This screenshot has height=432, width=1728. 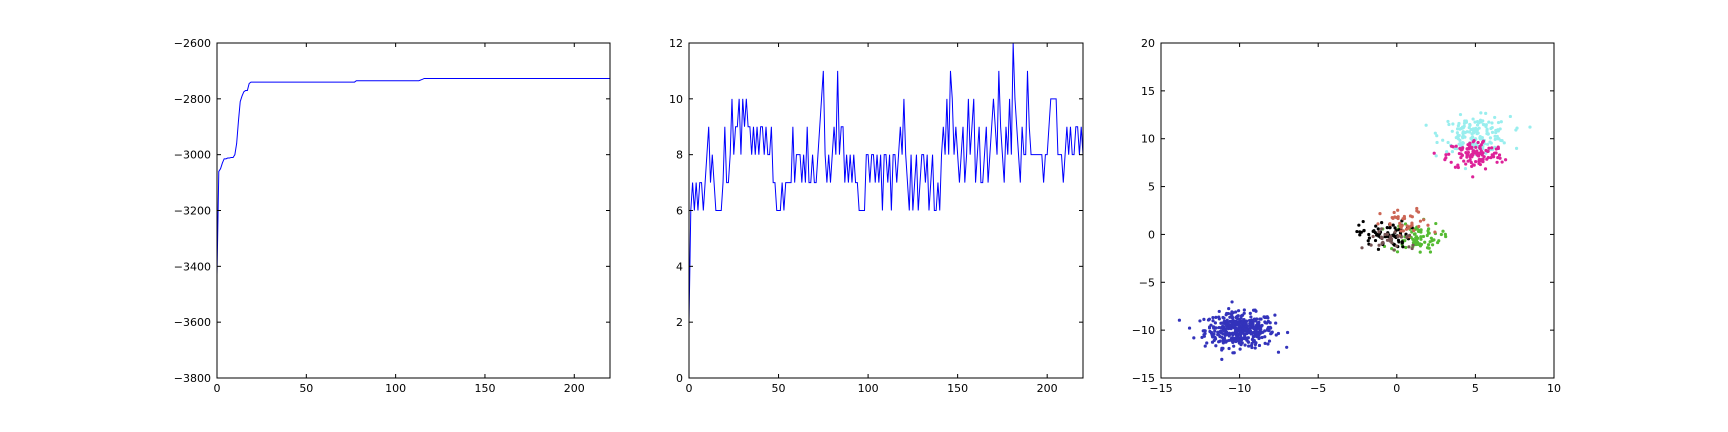 I want to click on x-tick-label: 100, so click(x=395, y=388).